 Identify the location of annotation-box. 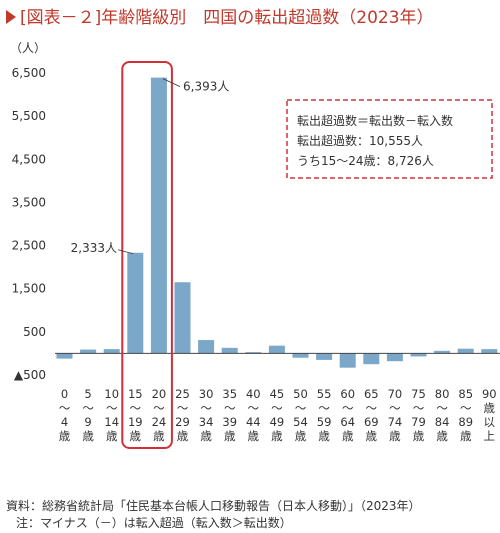
(389, 139).